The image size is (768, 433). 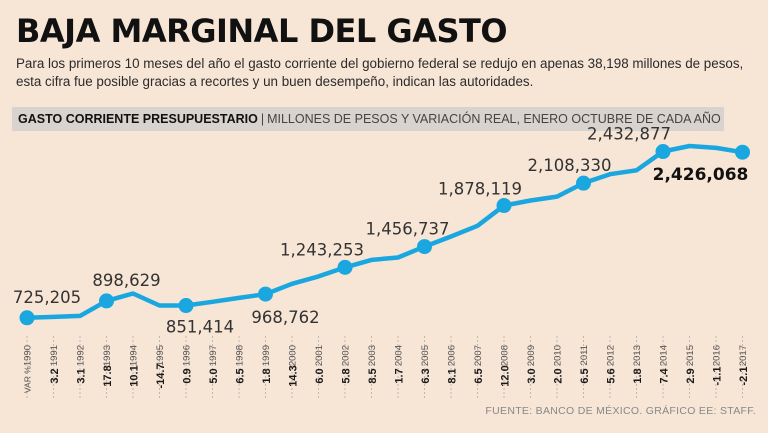 I want to click on data-point-2002, so click(x=345, y=267).